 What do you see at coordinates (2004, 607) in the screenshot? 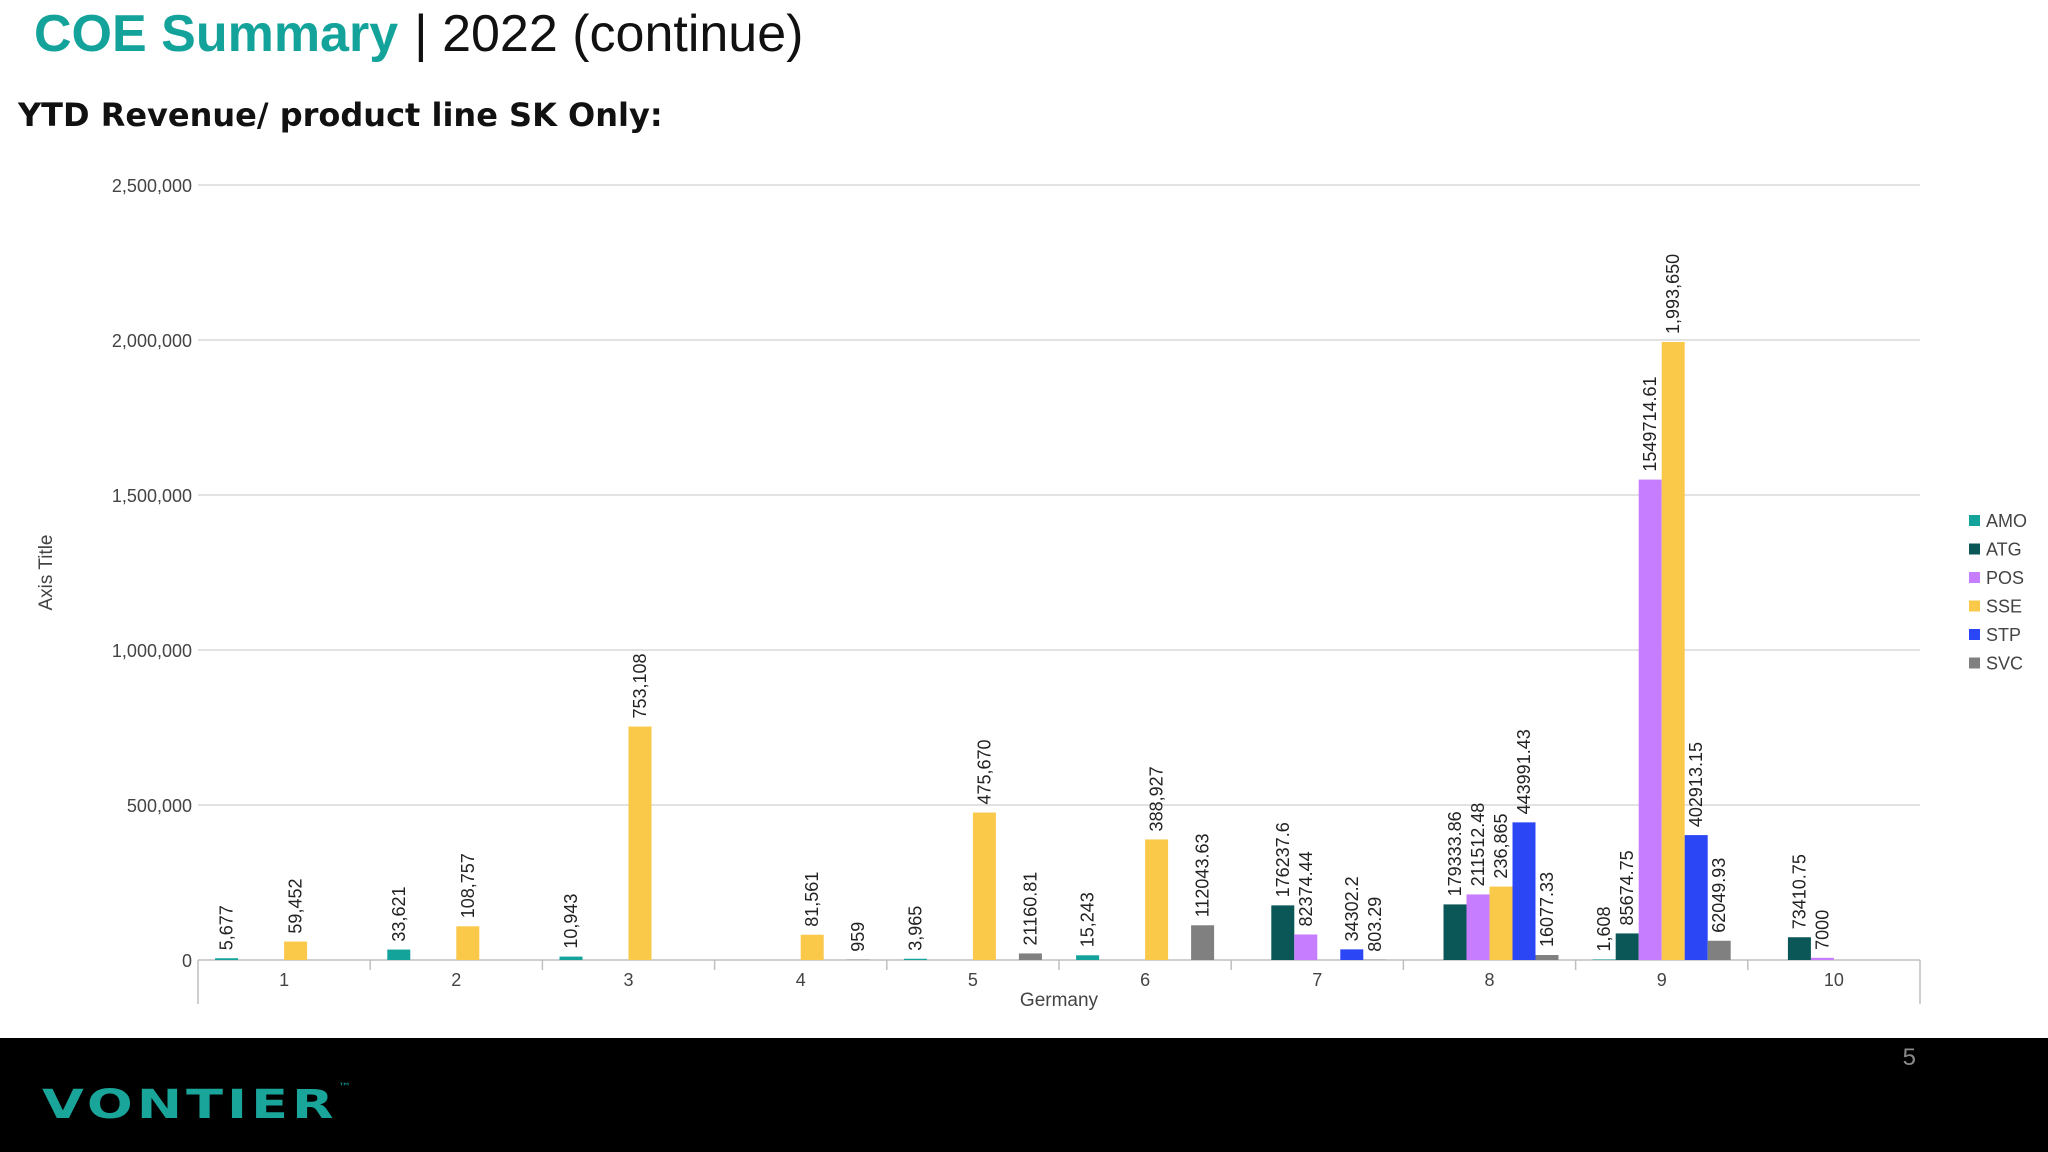
I see `legend-label-sse: SSE` at bounding box center [2004, 607].